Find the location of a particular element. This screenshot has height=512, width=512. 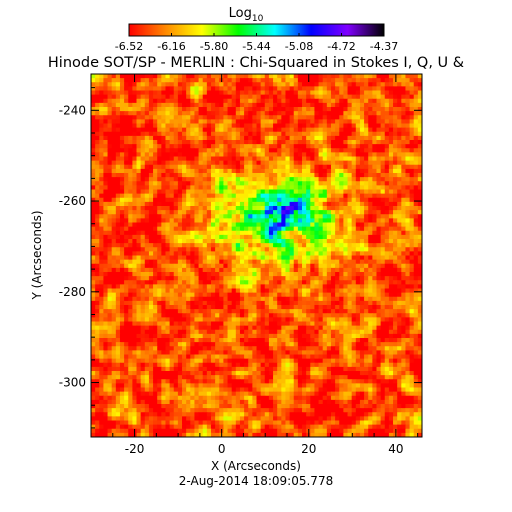

colorbar-tick-label: -4.72 is located at coordinates (341, 46).